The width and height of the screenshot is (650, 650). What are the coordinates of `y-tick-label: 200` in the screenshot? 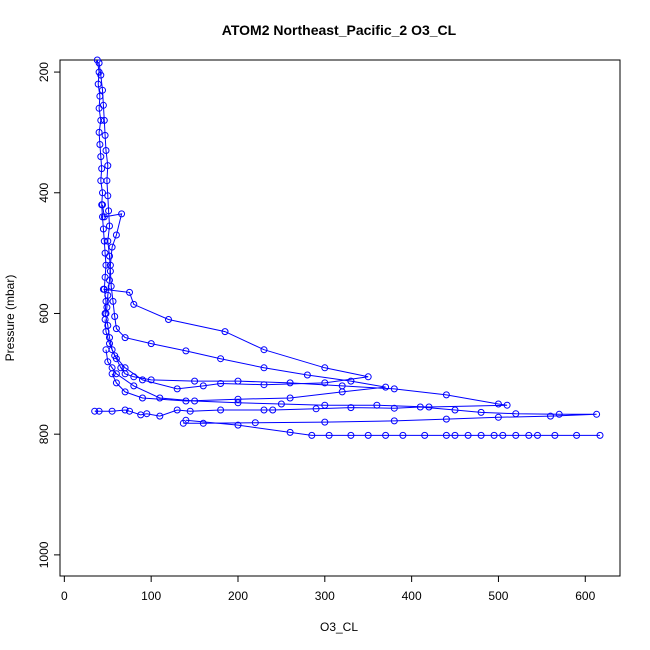 It's located at (44, 72).